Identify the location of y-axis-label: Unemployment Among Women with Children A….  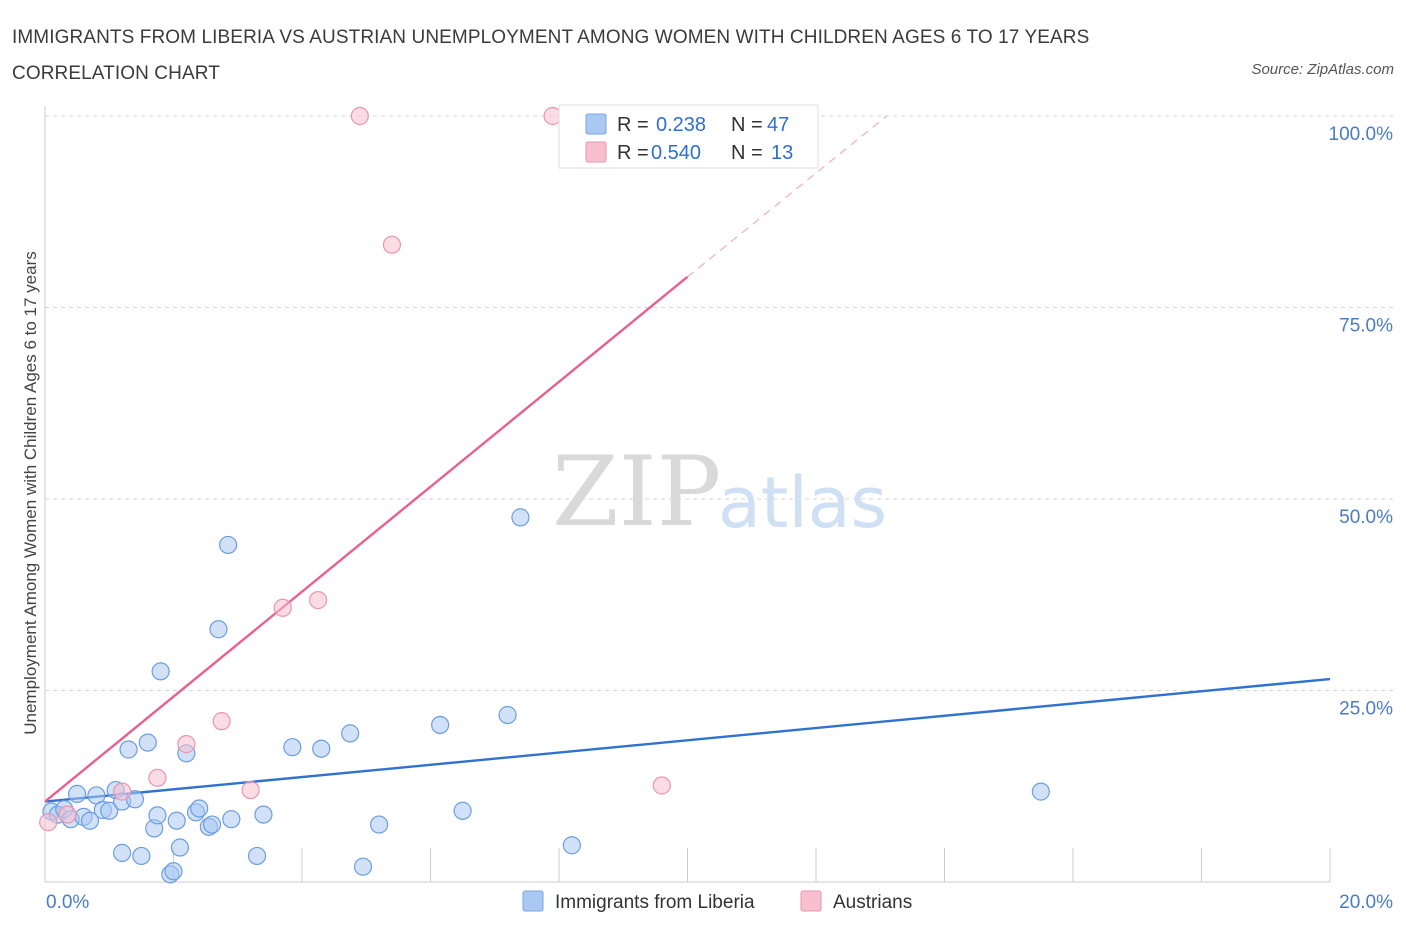
(30, 493).